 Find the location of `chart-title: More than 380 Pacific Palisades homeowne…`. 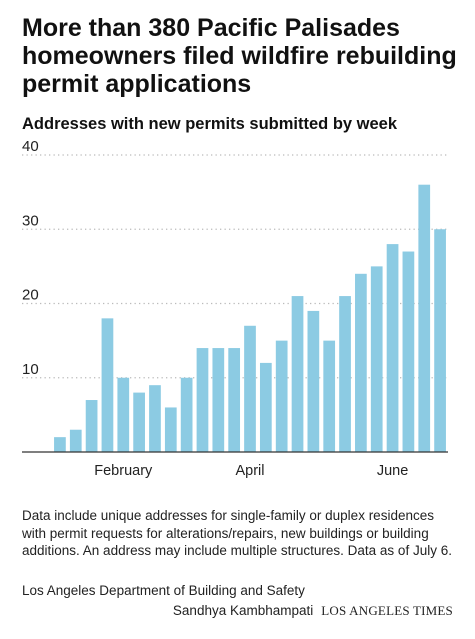

chart-title: More than 380 Pacific Palisades homeowne… is located at coordinates (239, 56).